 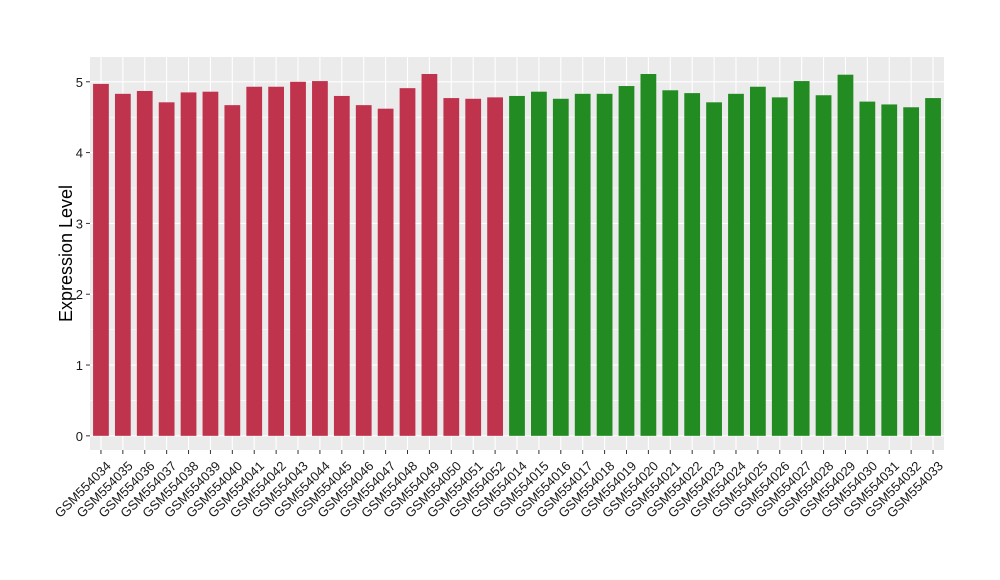 I want to click on bar-GSM554032, so click(x=911, y=271).